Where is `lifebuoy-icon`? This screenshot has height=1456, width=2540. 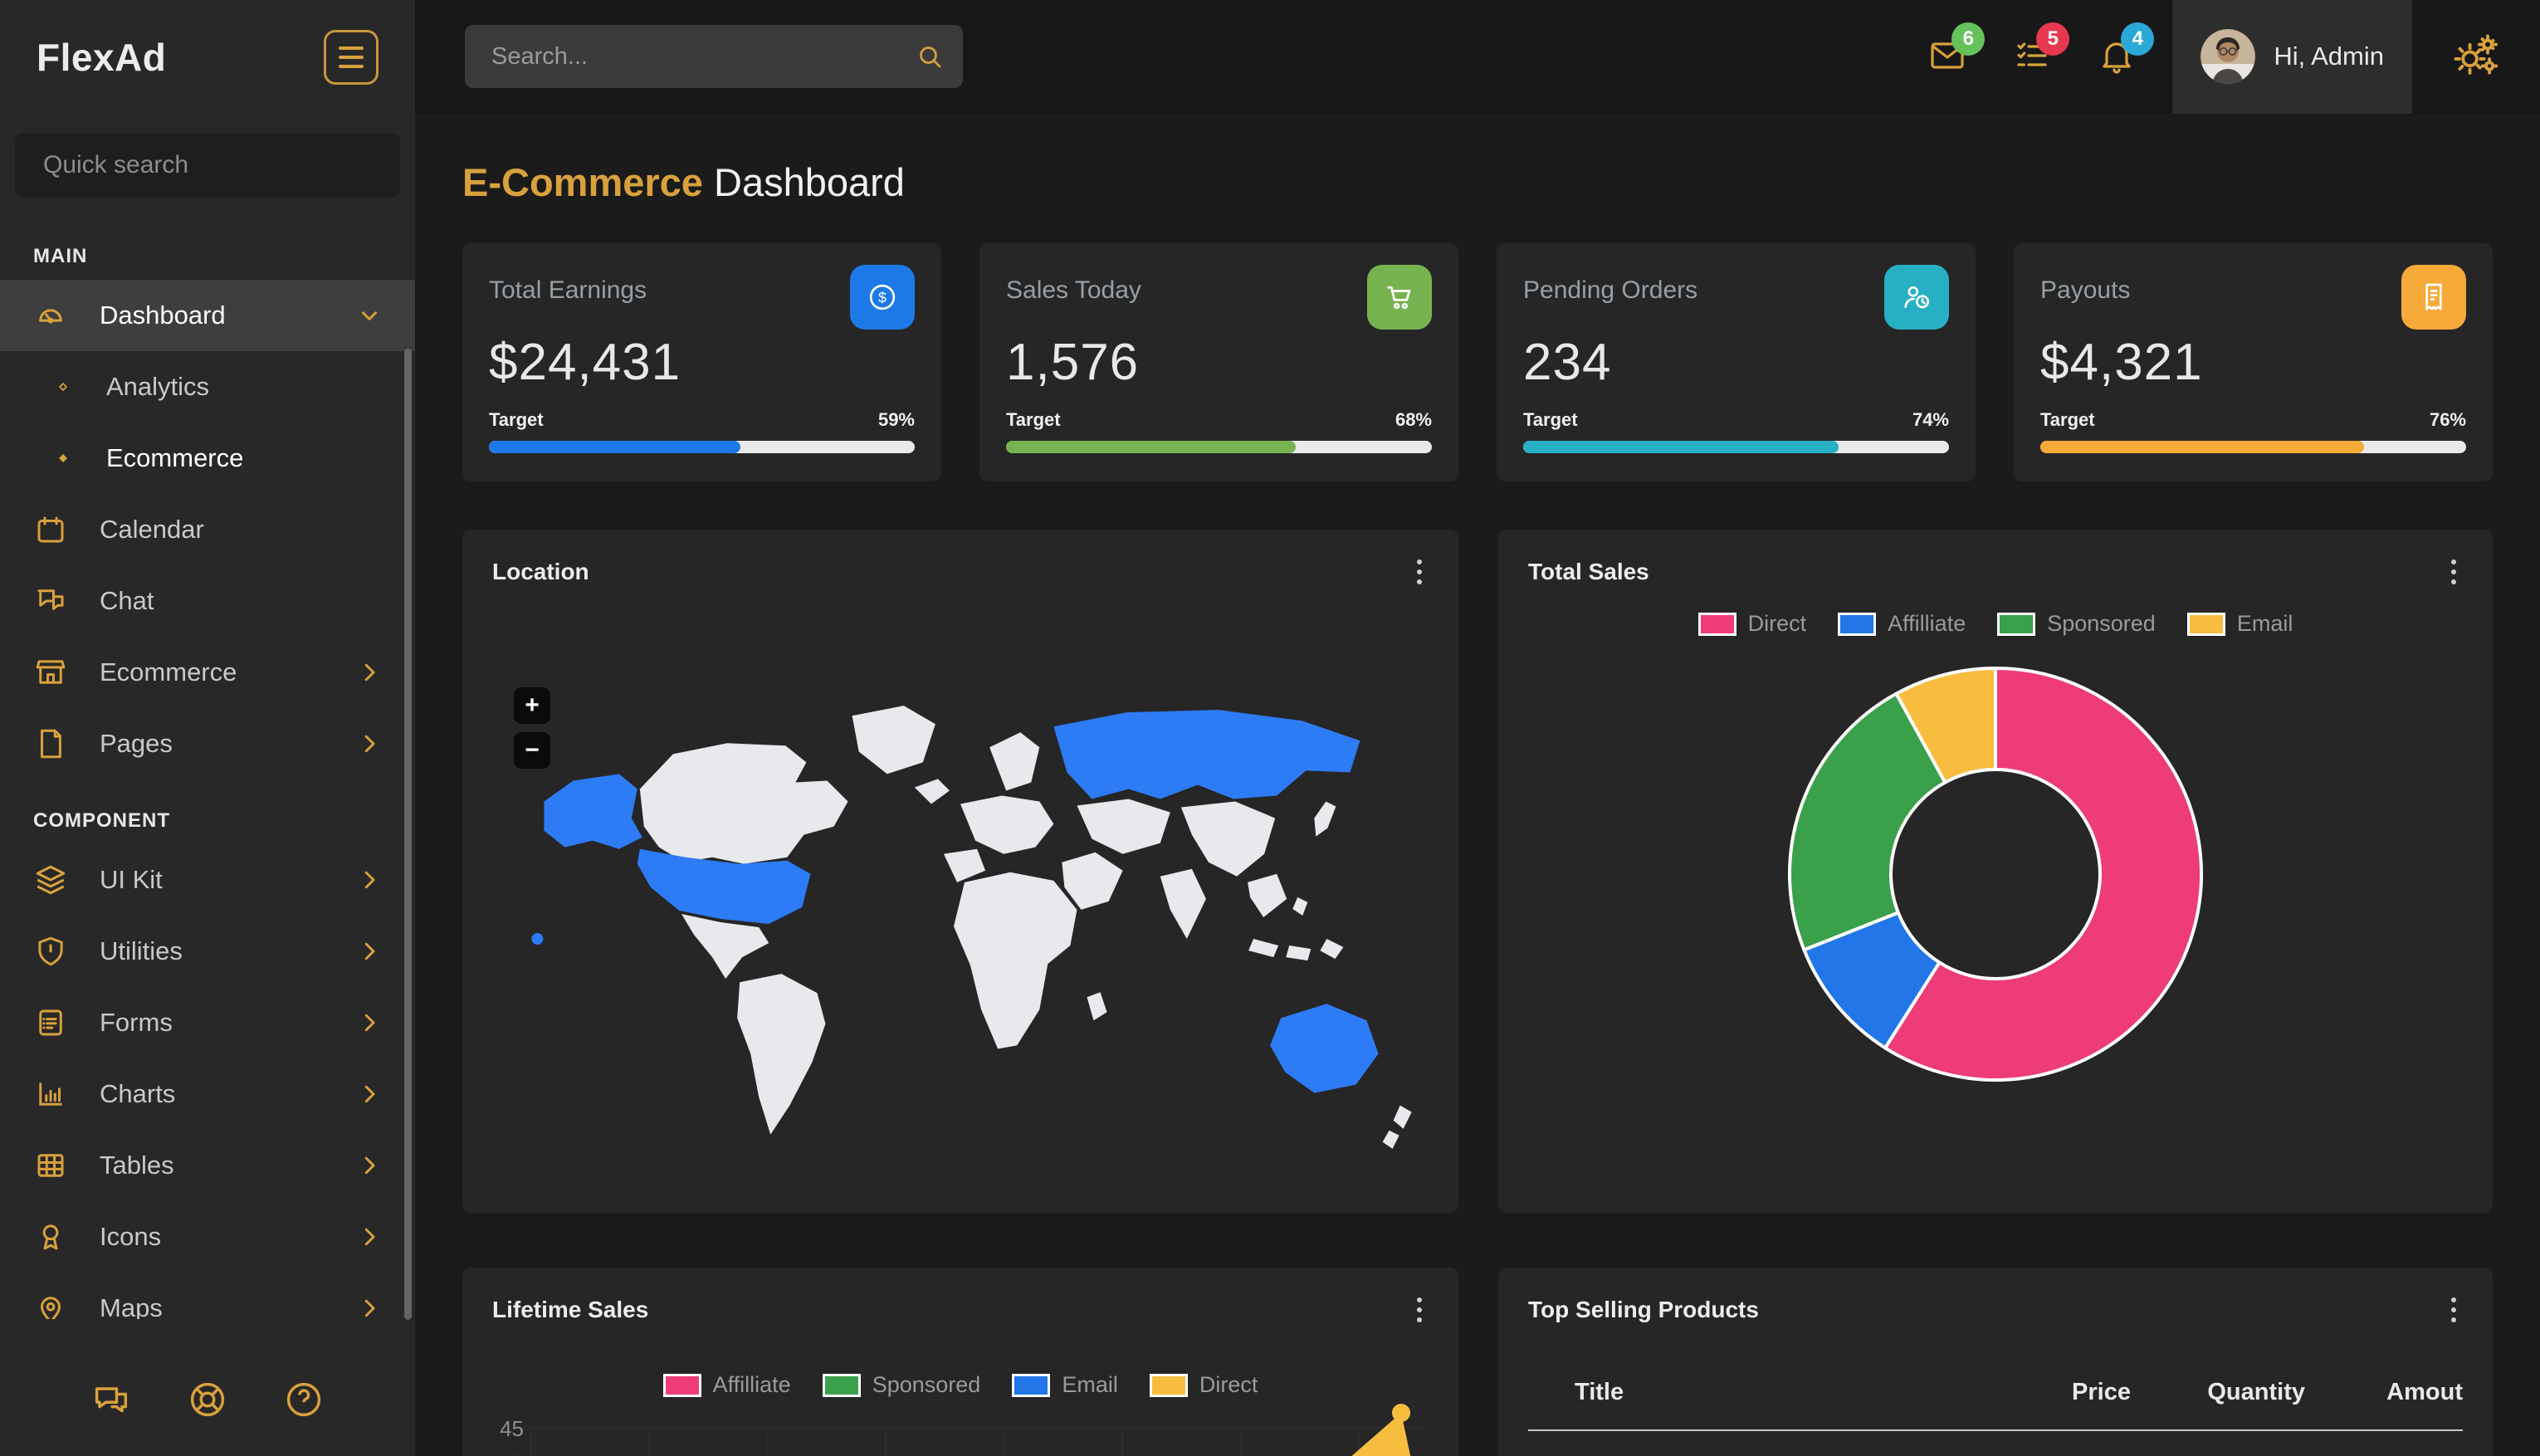
lifebuoy-icon is located at coordinates (208, 1399).